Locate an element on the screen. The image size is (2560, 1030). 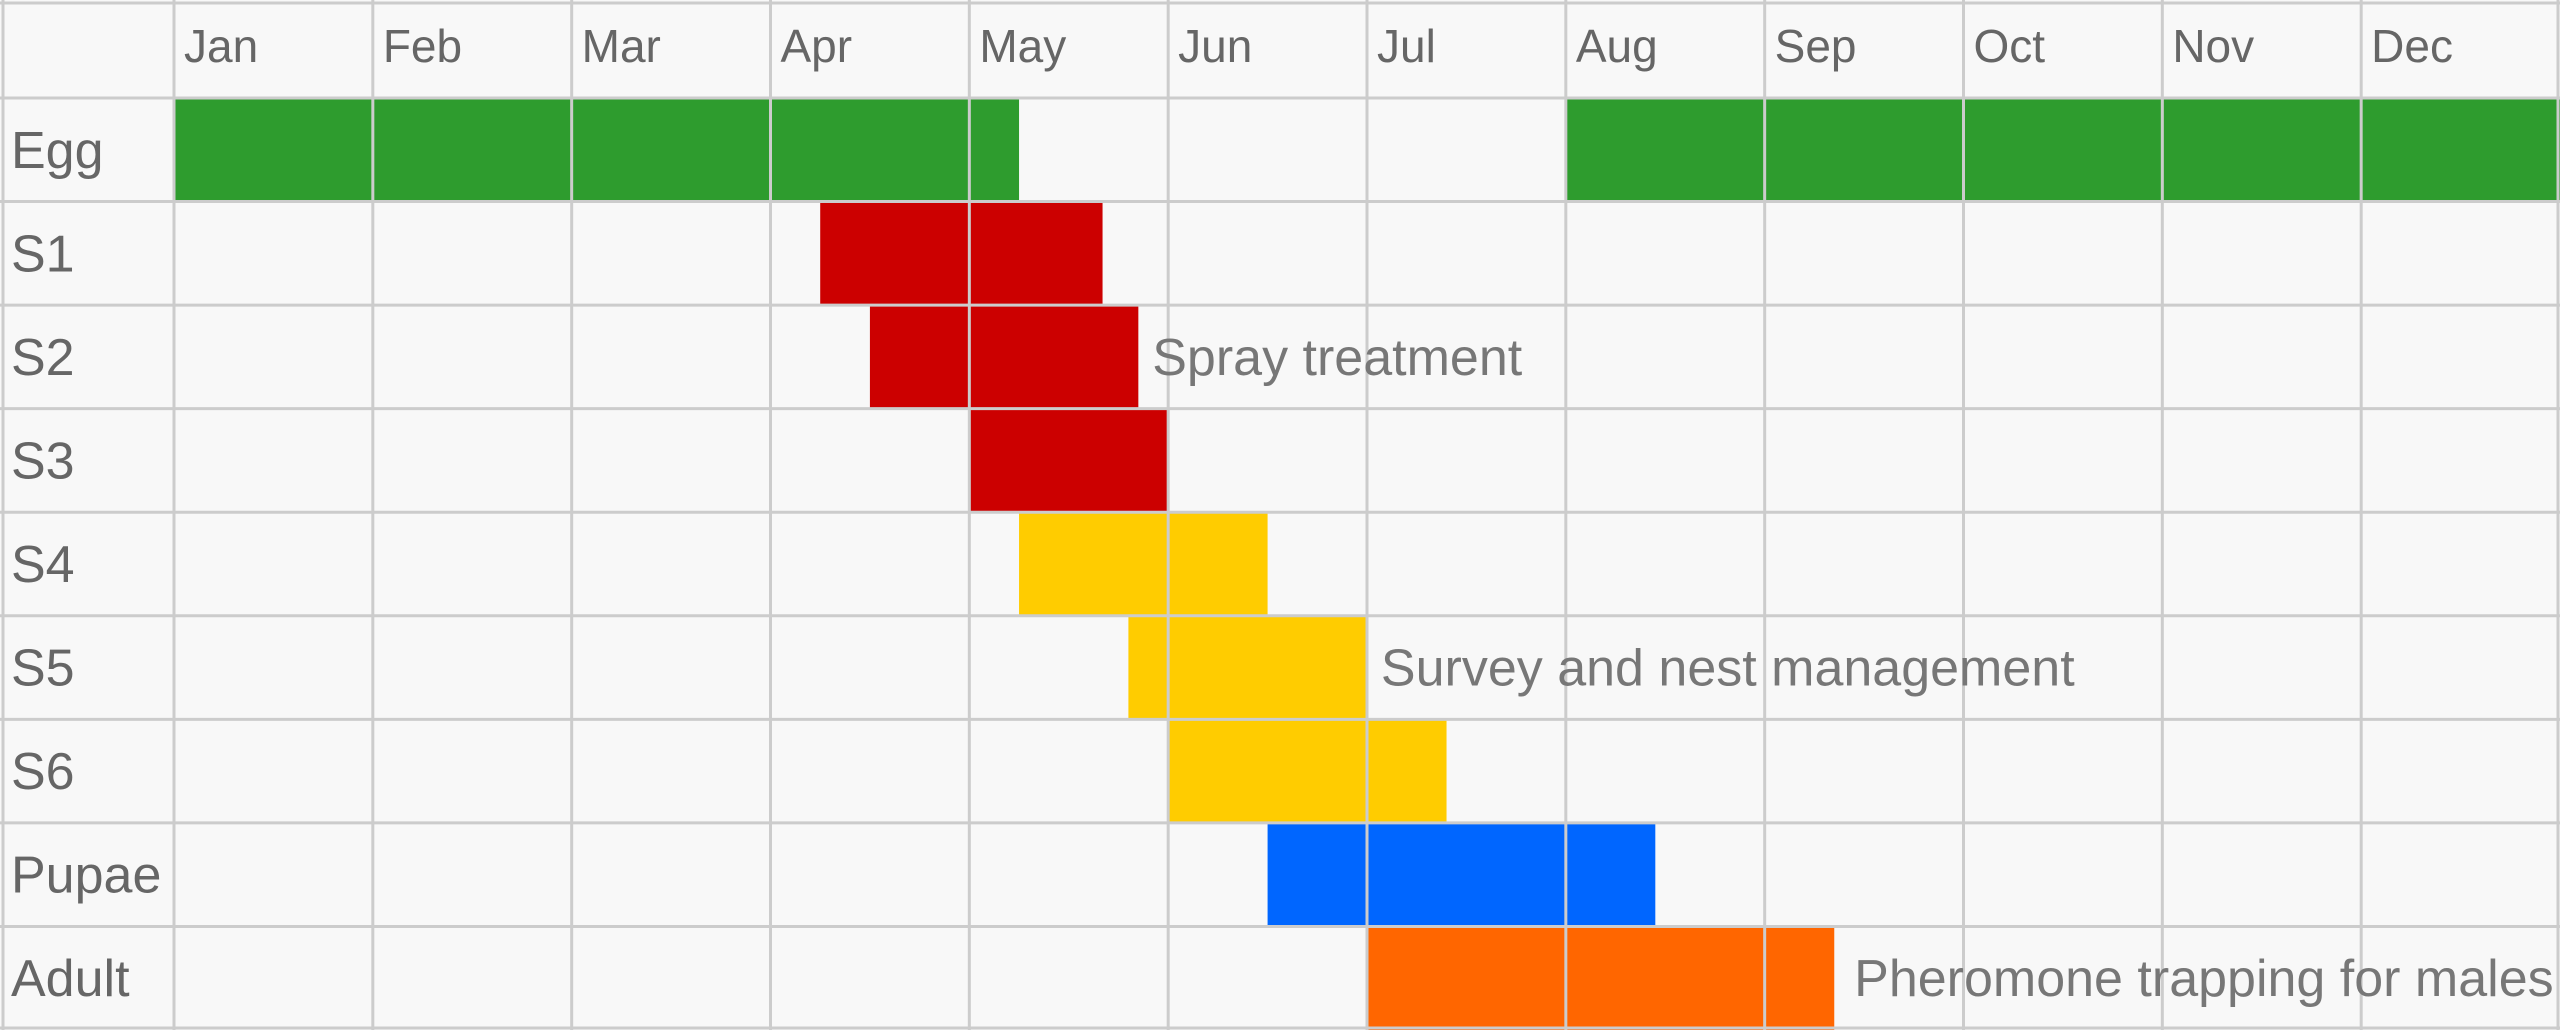
row-label-s1: S1 is located at coordinates (43, 254).